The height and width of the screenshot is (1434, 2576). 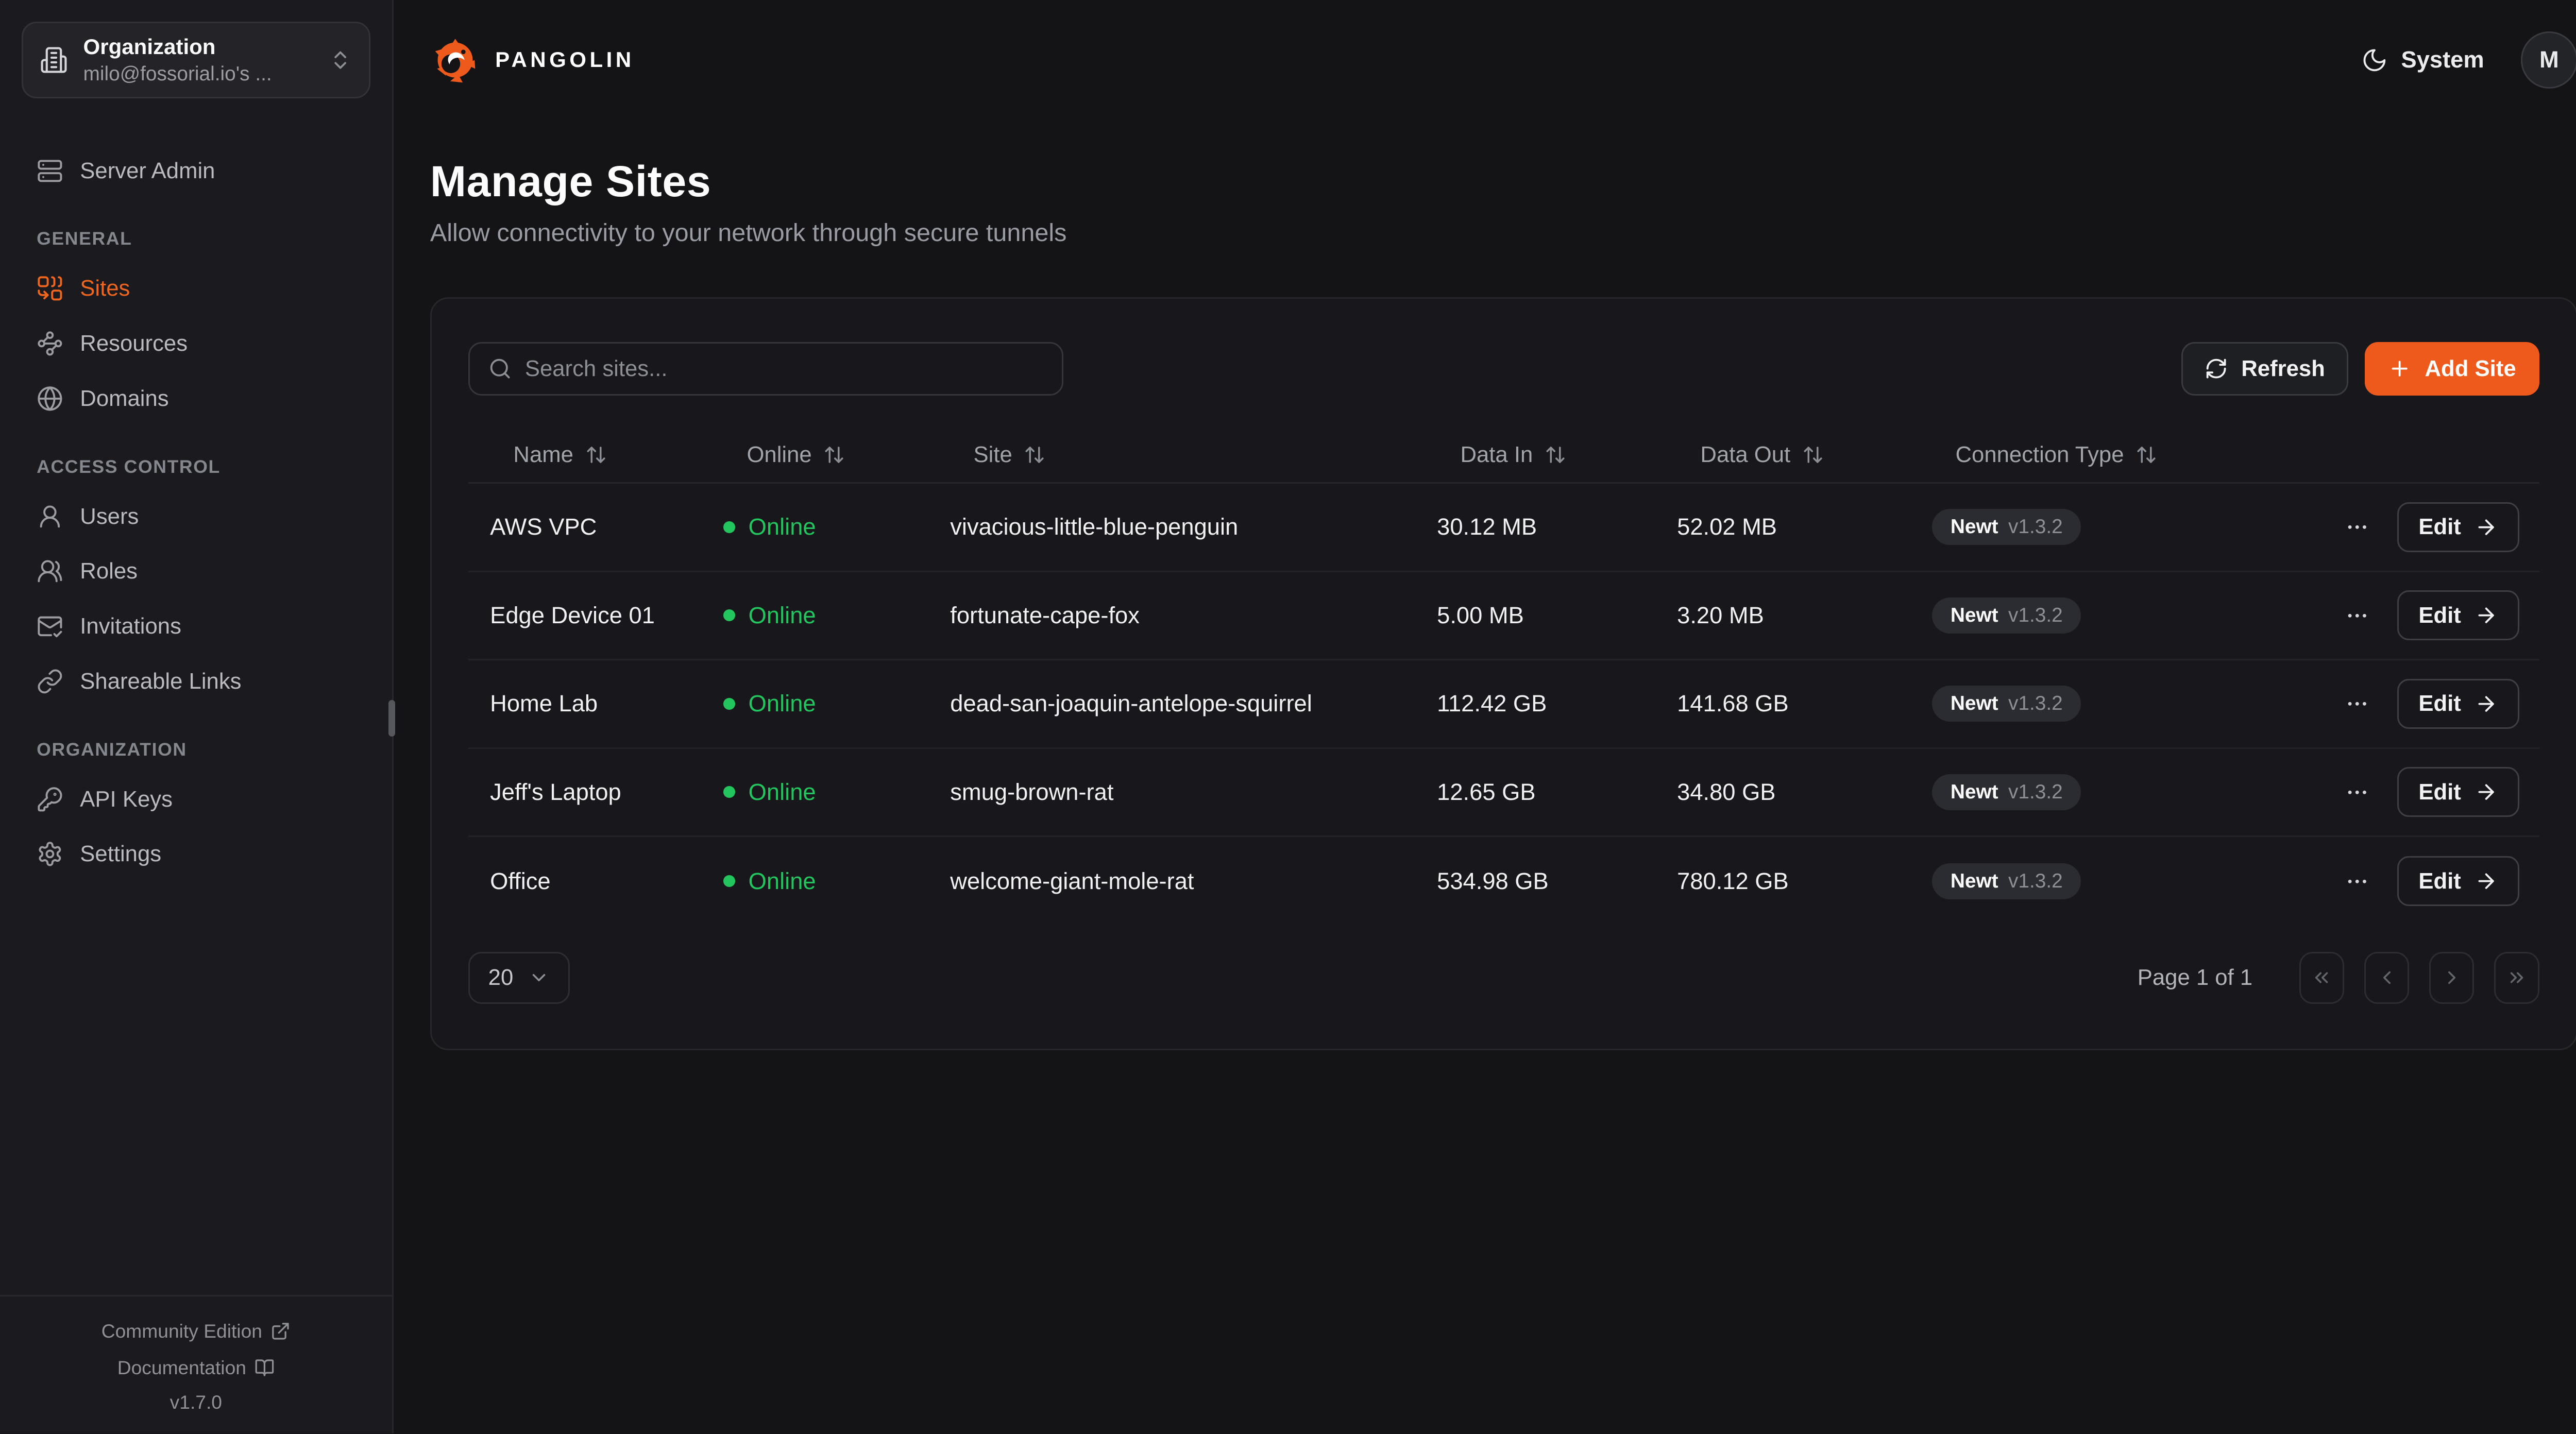 What do you see at coordinates (1761, 455) in the screenshot?
I see `sort-data-out-button: Data Out` at bounding box center [1761, 455].